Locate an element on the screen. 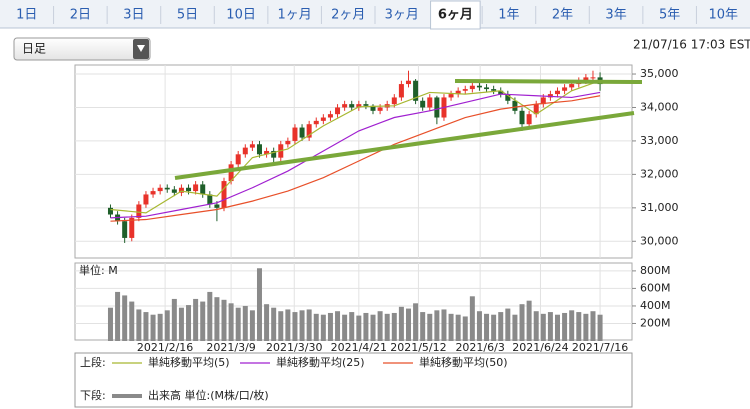 Image resolution: width=750 pixels, height=409 pixels. tab: 10日 is located at coordinates (239, 15).